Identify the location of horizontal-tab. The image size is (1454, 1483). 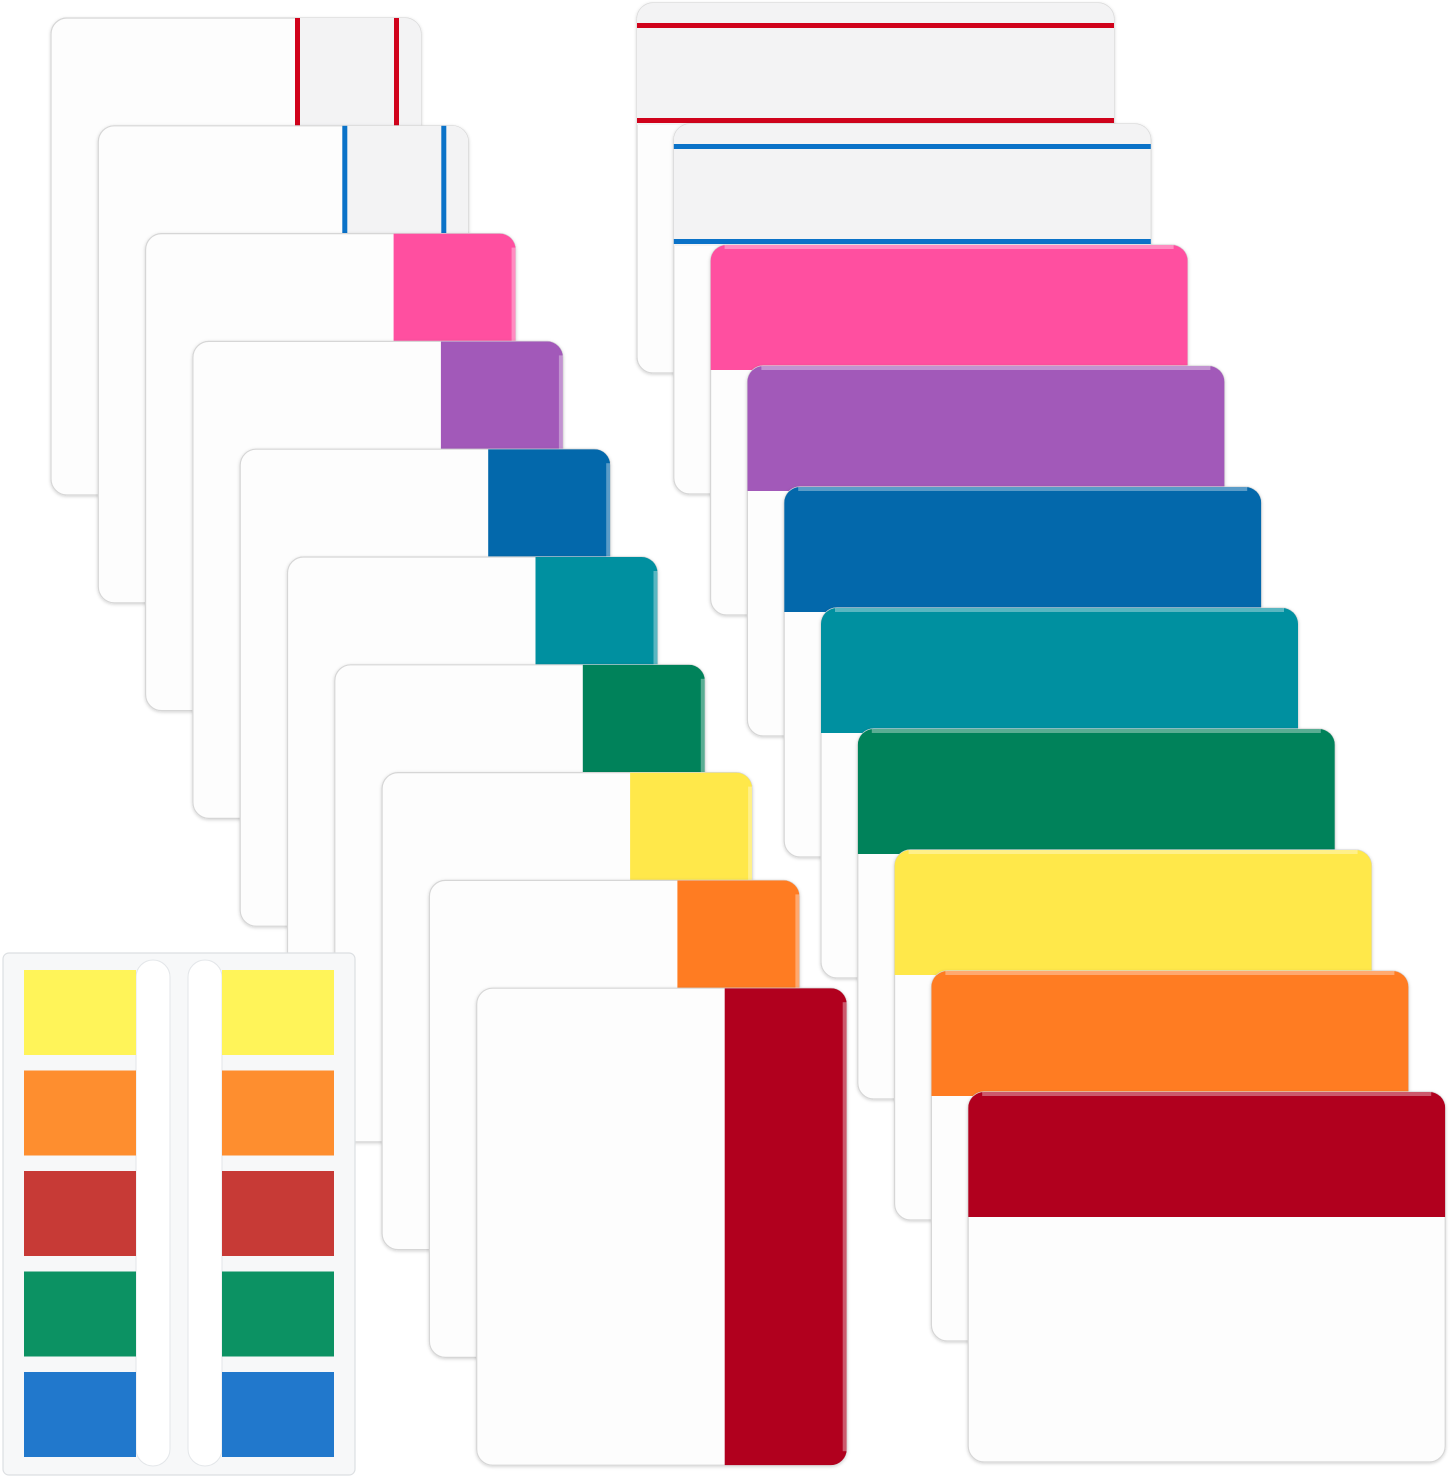
(1206, 1277).